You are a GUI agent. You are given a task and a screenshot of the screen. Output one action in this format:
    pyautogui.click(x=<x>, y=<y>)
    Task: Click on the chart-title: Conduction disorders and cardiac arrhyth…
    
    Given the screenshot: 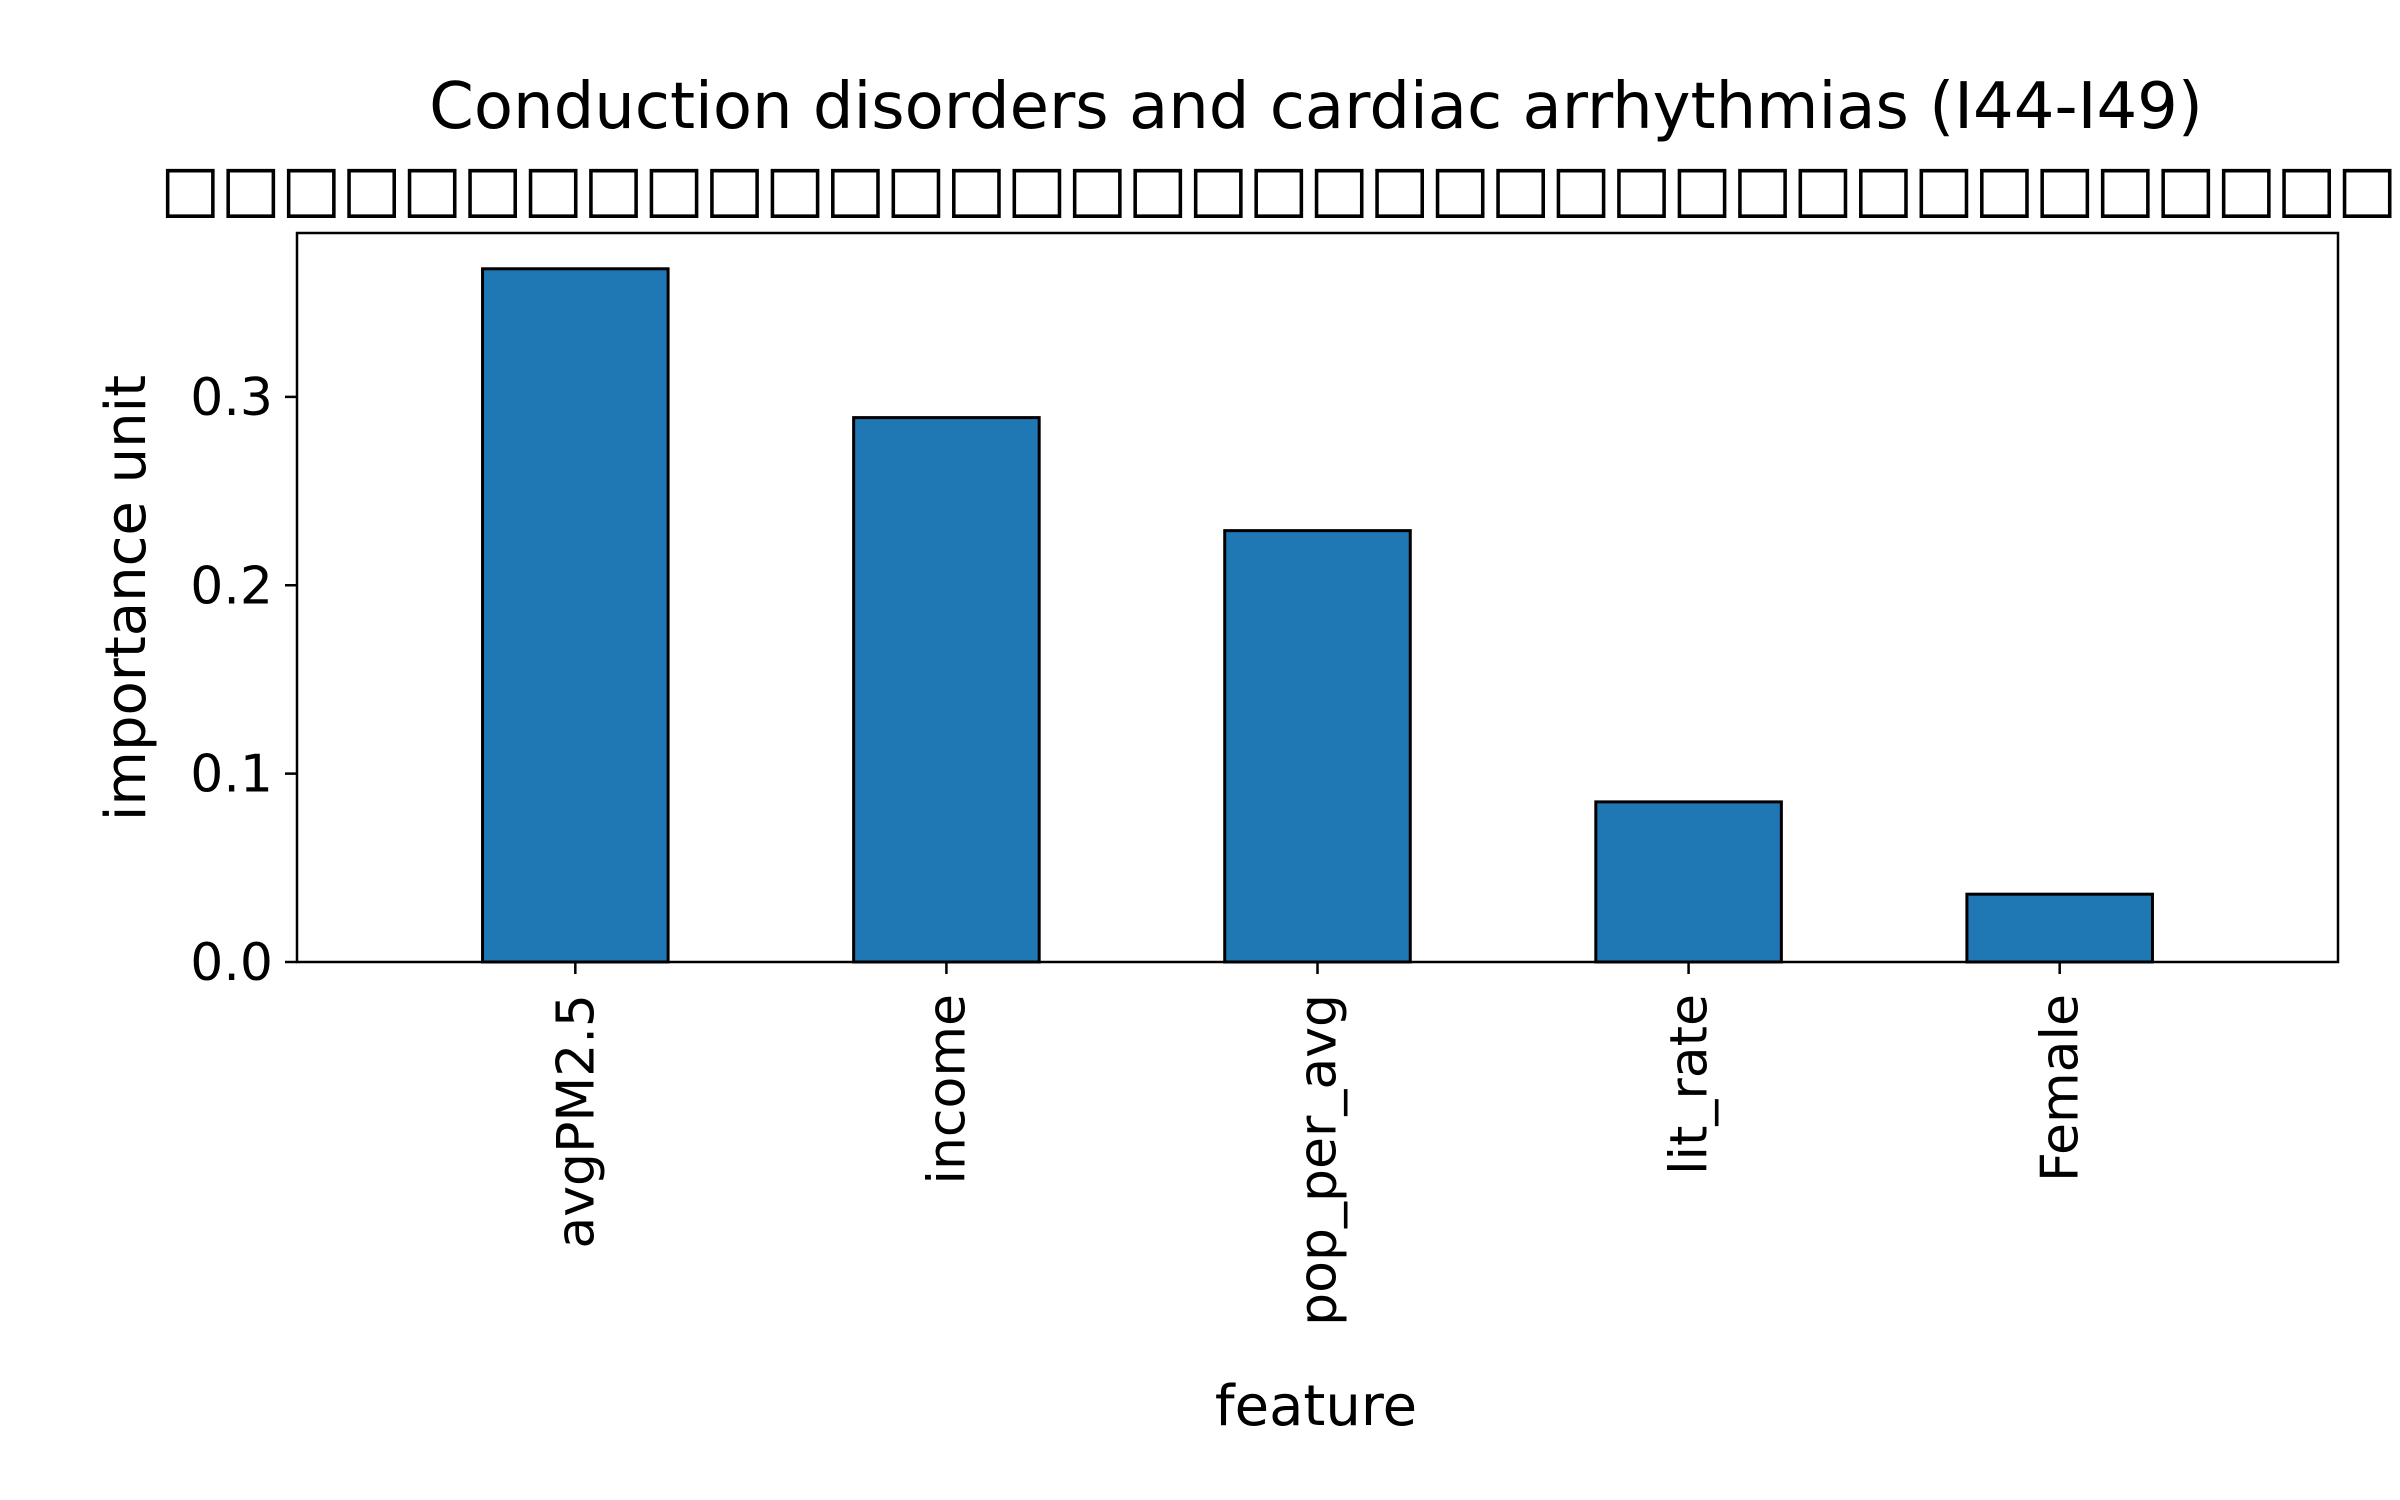 What is the action you would take?
    pyautogui.click(x=1316, y=107)
    